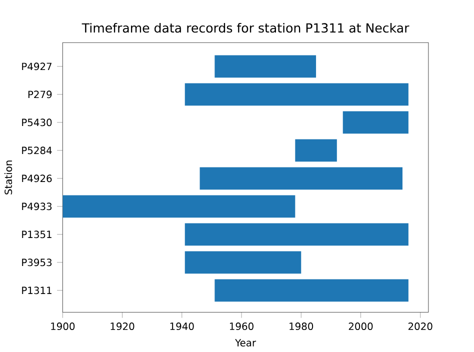  What do you see at coordinates (40, 94) in the screenshot?
I see `y-tick-label: P279` at bounding box center [40, 94].